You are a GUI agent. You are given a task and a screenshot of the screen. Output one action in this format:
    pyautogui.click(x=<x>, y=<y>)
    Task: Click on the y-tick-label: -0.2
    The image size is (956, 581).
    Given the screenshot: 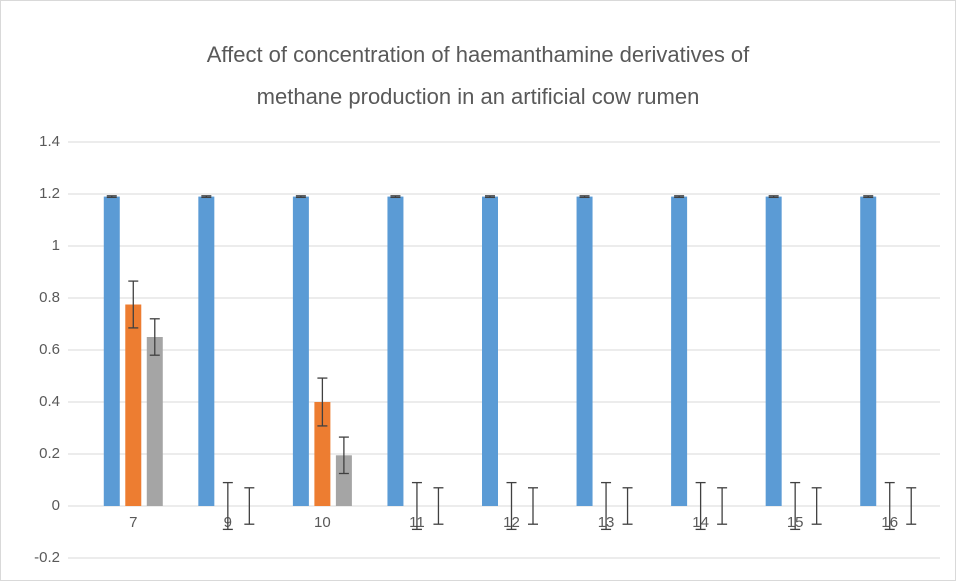 What is the action you would take?
    pyautogui.click(x=47, y=557)
    